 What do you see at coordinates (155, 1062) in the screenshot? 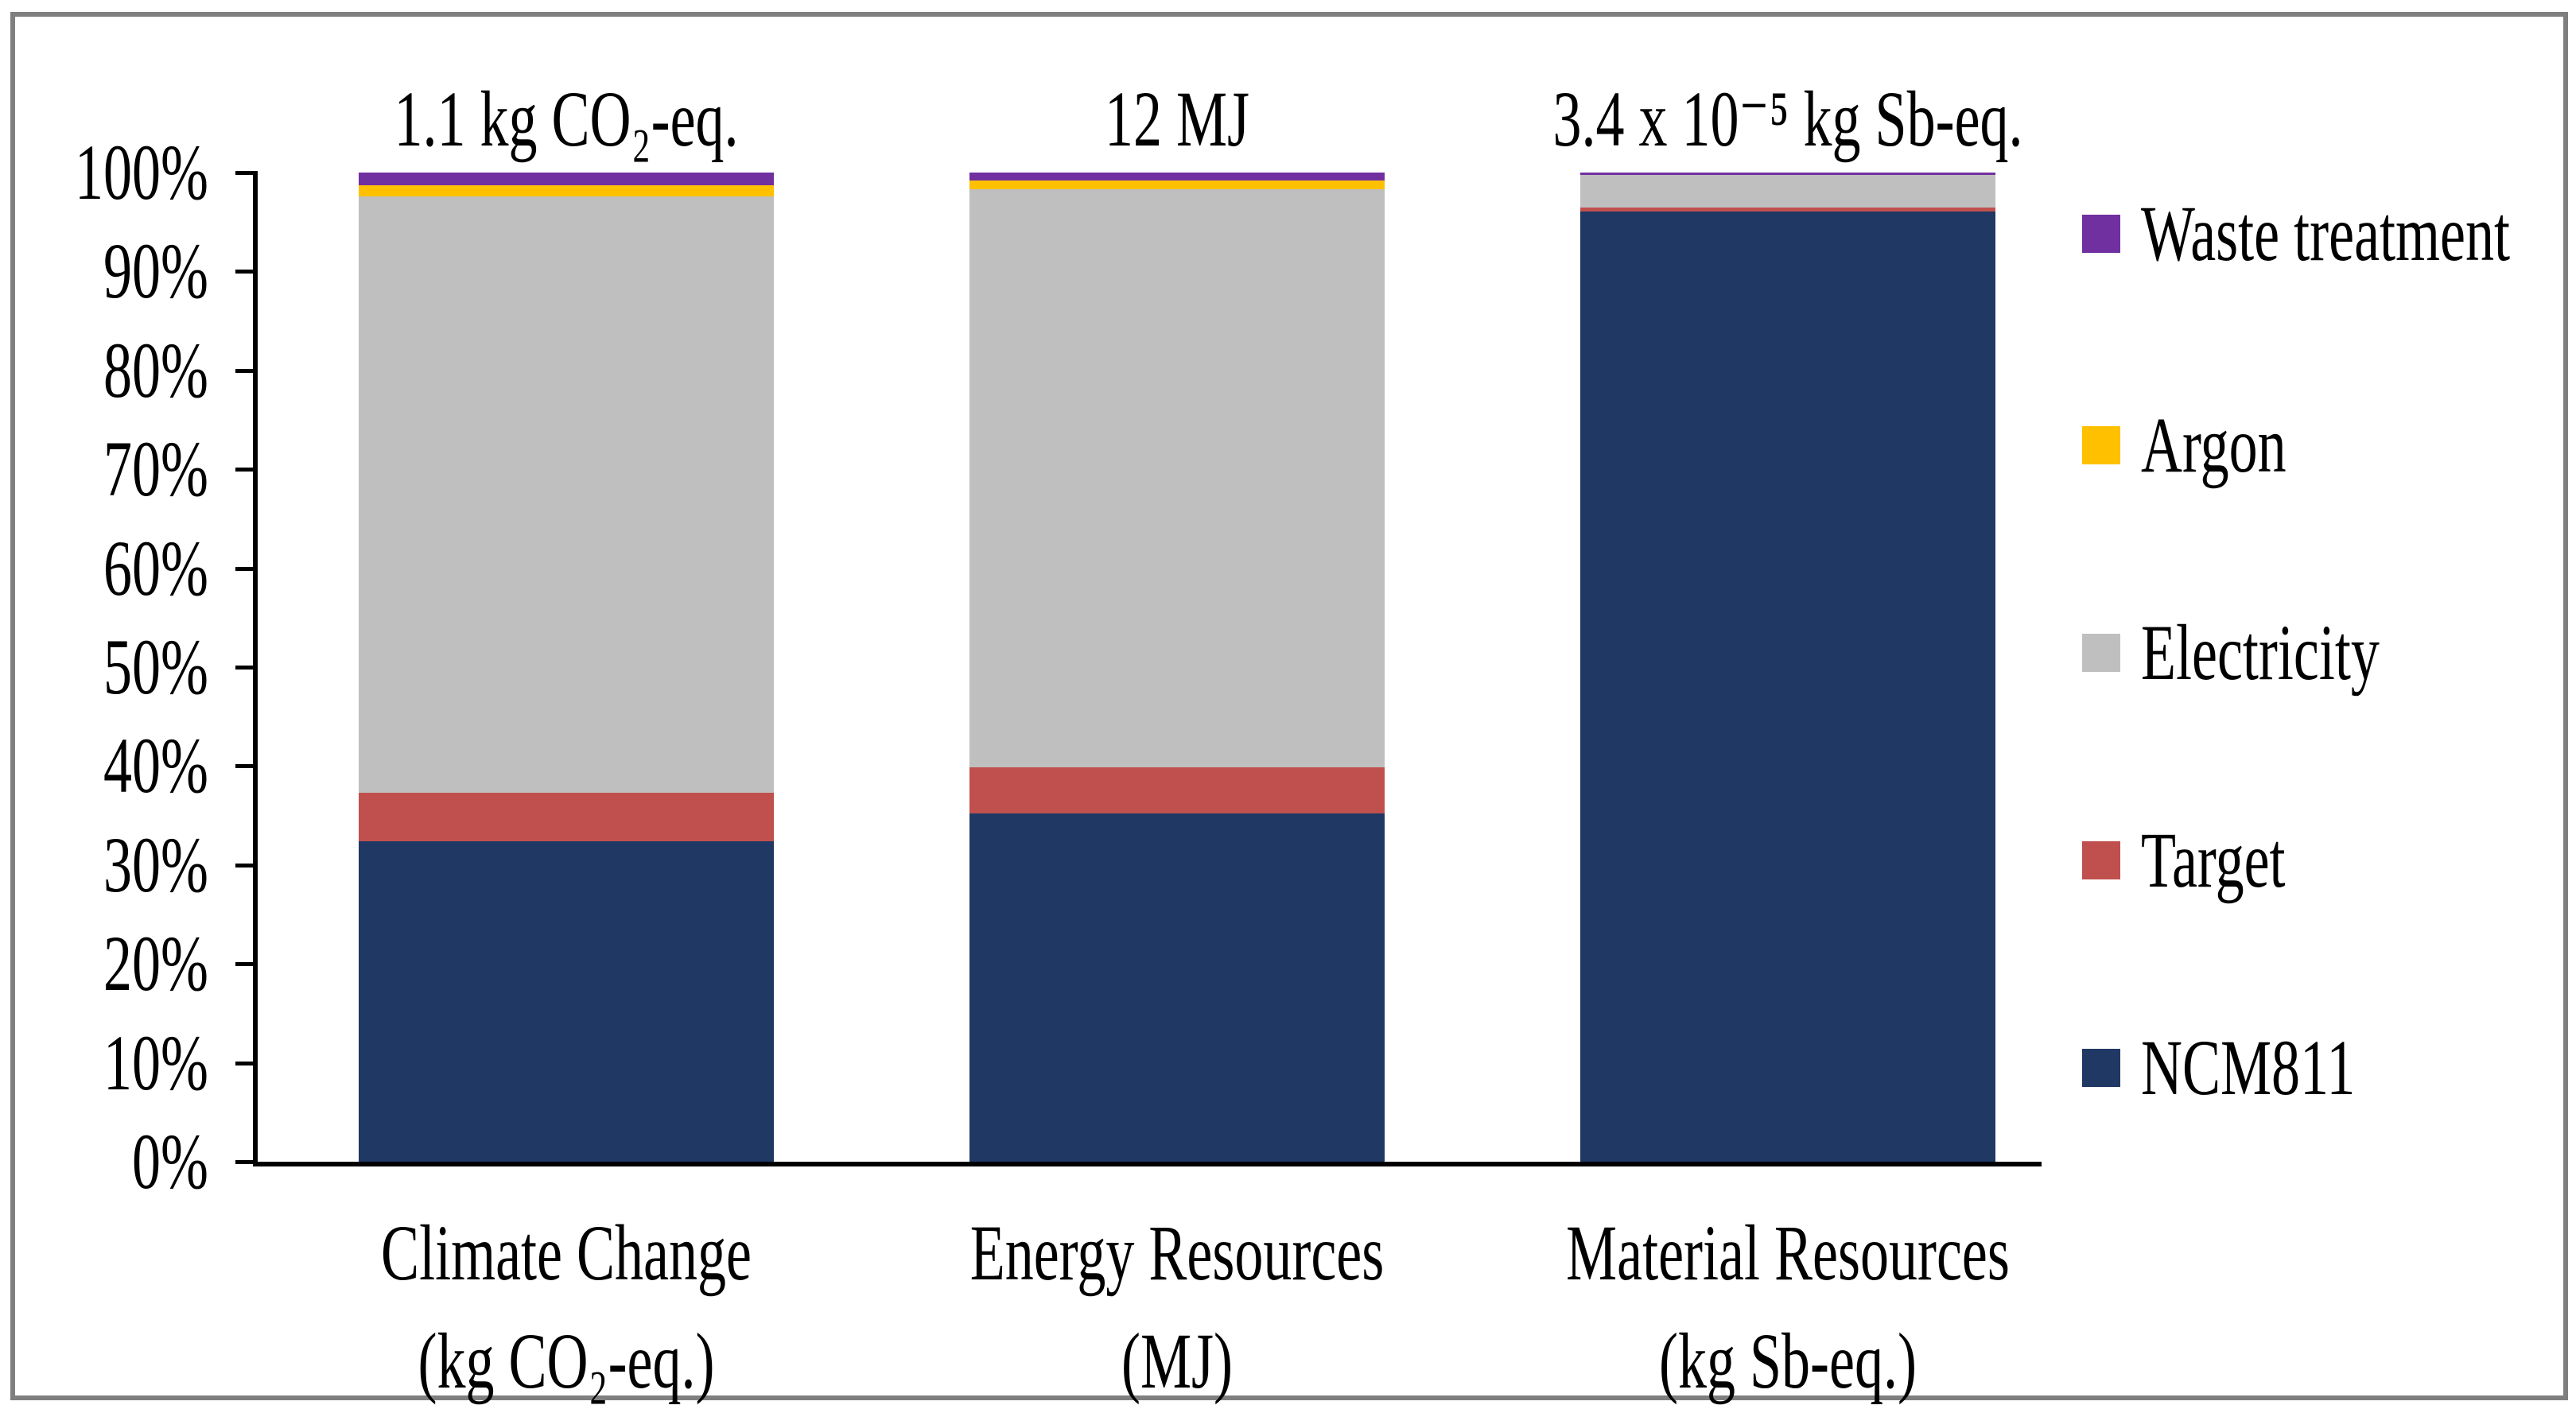
I see `y-tick-label: 10%` at bounding box center [155, 1062].